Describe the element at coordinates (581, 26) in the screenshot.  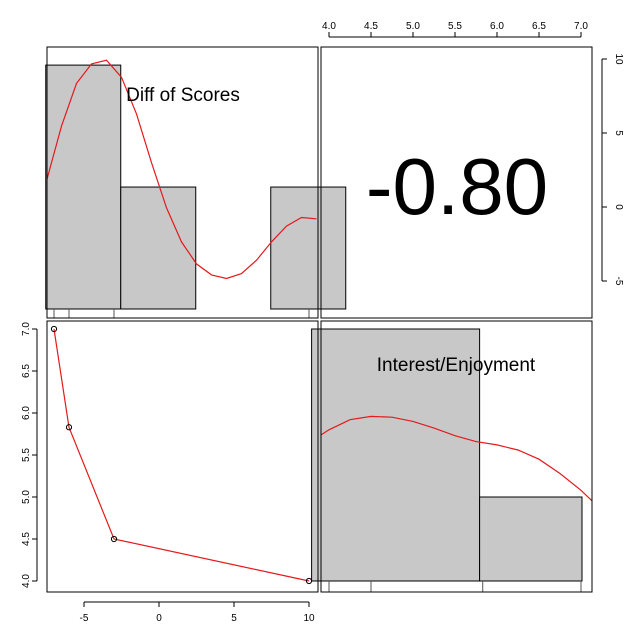
I see `top-axis-tick-label: 7.0` at that location.